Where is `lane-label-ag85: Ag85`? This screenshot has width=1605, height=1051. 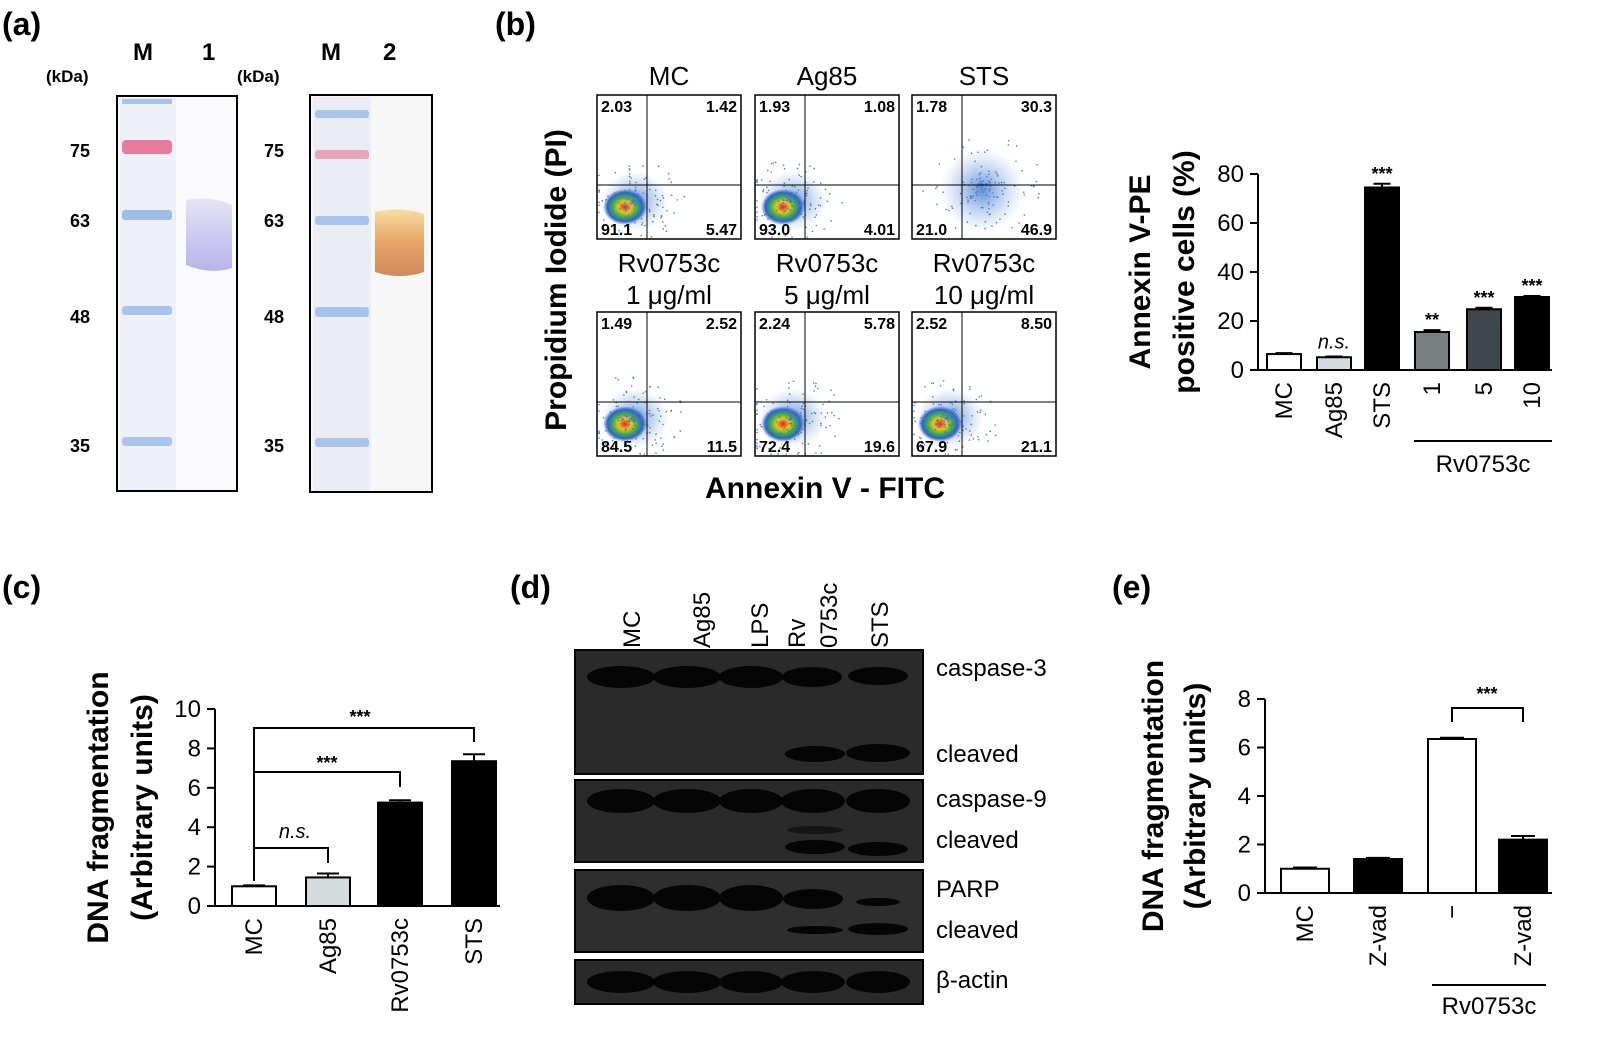
lane-label-ag85: Ag85 is located at coordinates (702, 620).